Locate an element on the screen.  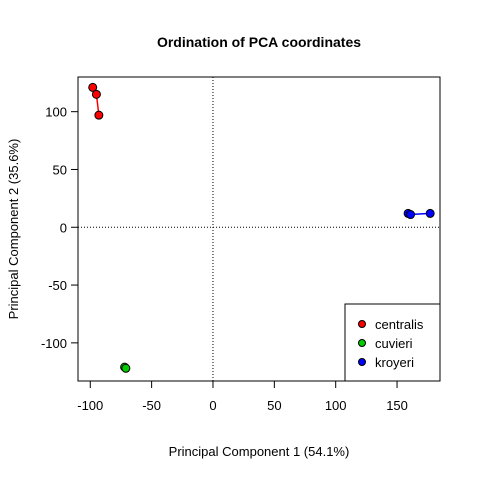
y-axis: -100 -50 0 50 100 is located at coordinates (60, 228).